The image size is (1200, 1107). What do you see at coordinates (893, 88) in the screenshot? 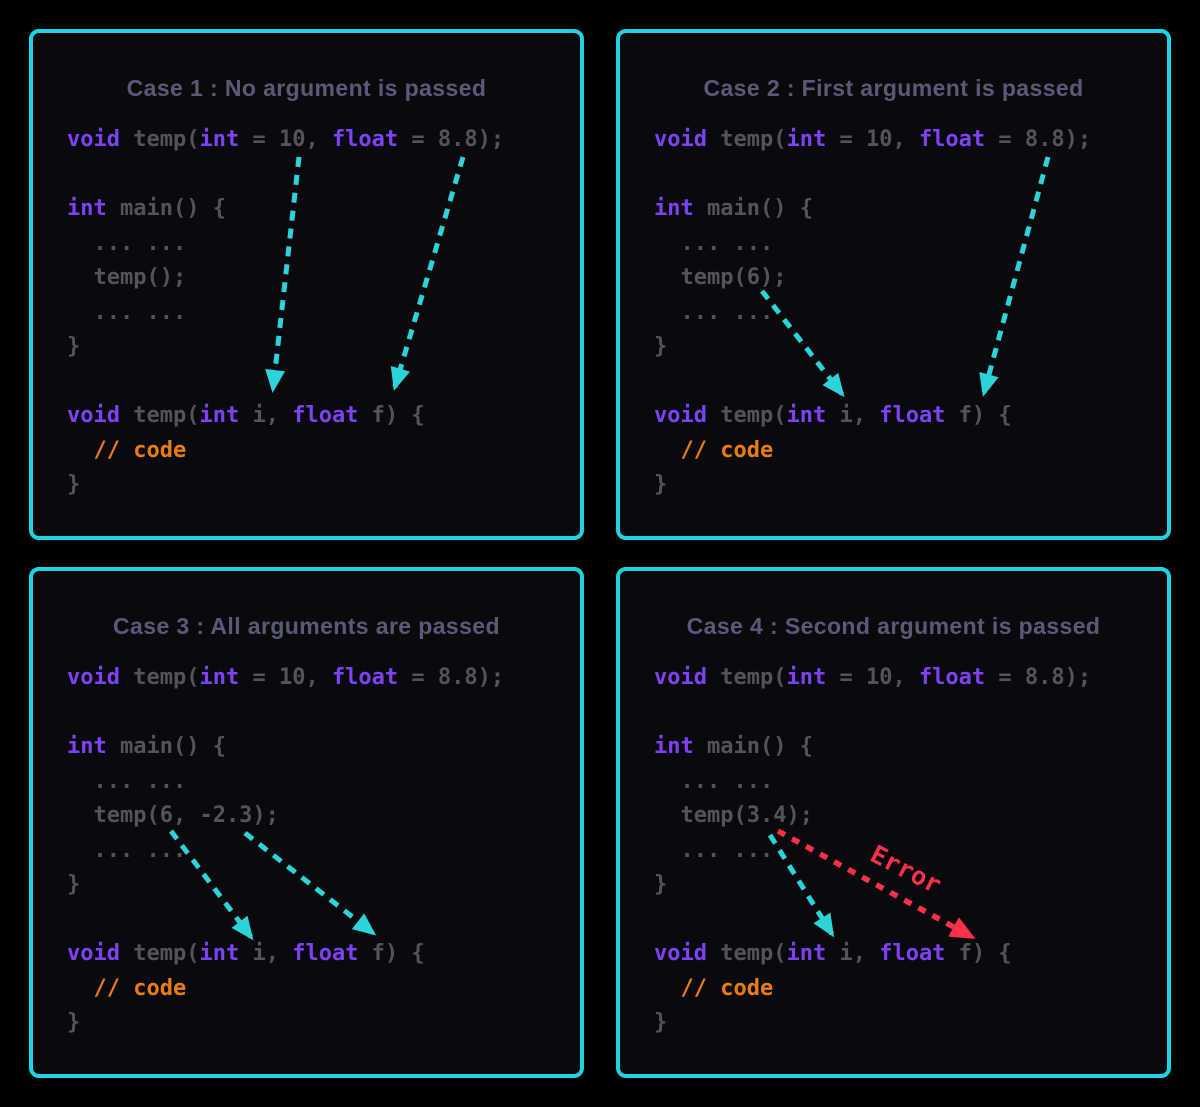
I see `panel-title: Case 2 : First argument is passed` at bounding box center [893, 88].